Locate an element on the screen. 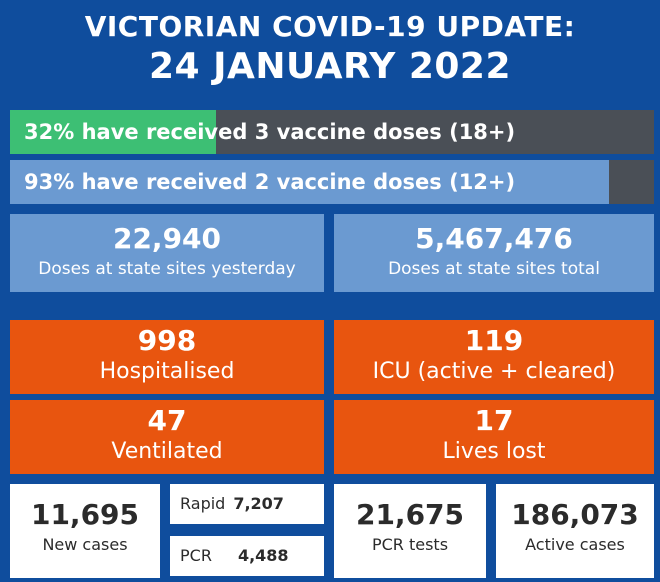 This screenshot has width=660, height=582. active-cases-card: 186,073 Active cases is located at coordinates (575, 531).